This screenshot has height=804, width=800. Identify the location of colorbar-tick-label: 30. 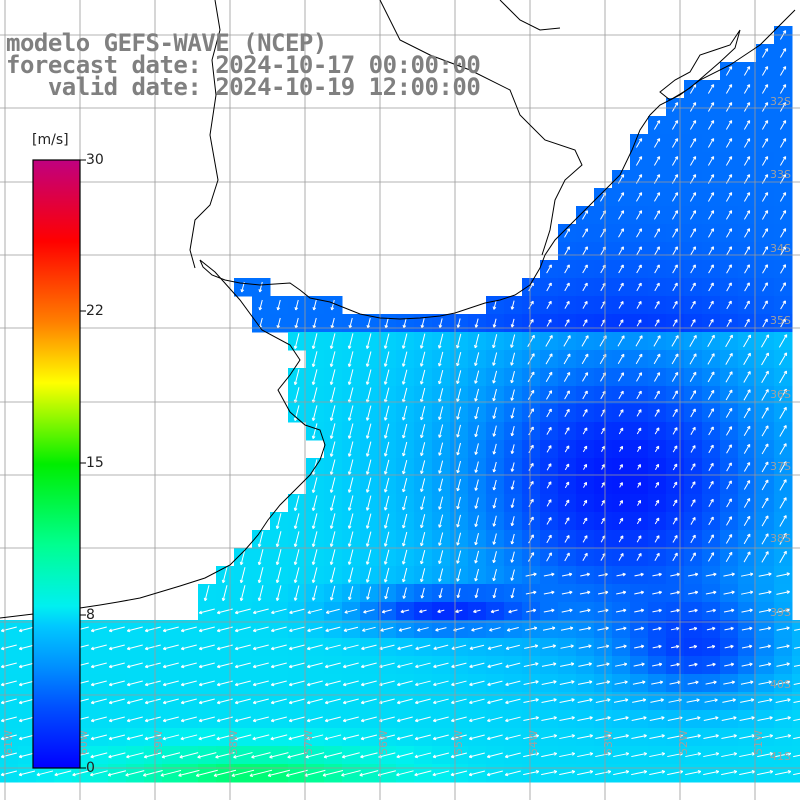
(95, 160).